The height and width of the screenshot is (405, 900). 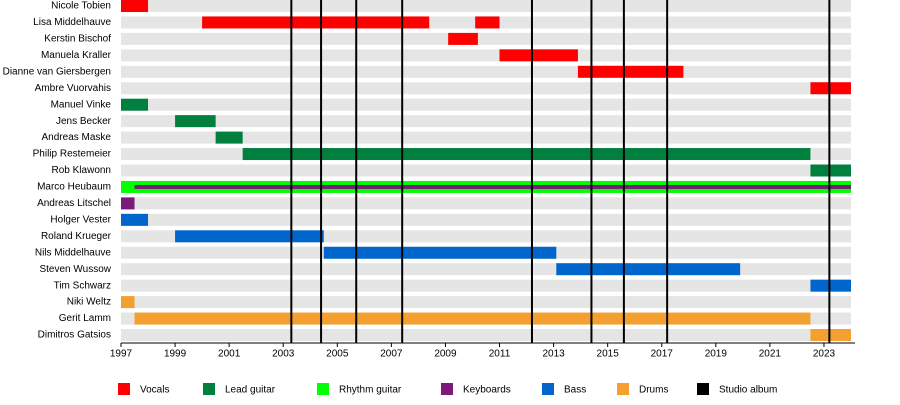 What do you see at coordinates (229, 354) in the screenshot?
I see `x-tick-label: 2001` at bounding box center [229, 354].